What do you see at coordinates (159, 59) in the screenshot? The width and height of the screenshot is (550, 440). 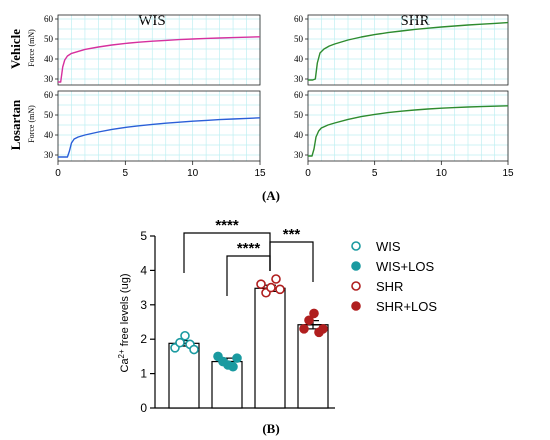 I see `force-trace-wis-vehicle` at bounding box center [159, 59].